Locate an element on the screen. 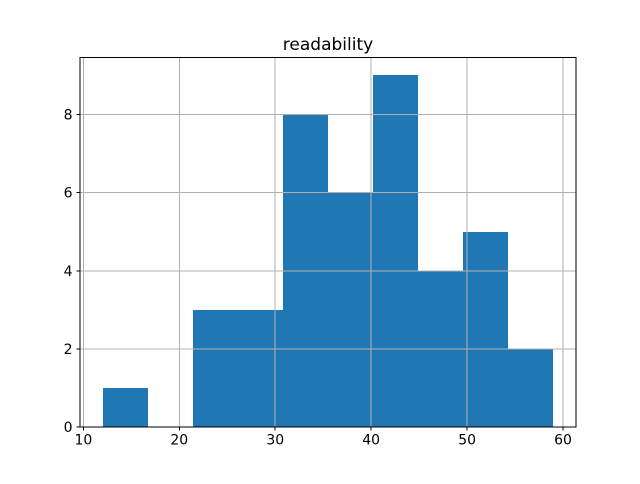 This screenshot has height=484, width=640. y-tick-label: 8 is located at coordinates (68, 115).